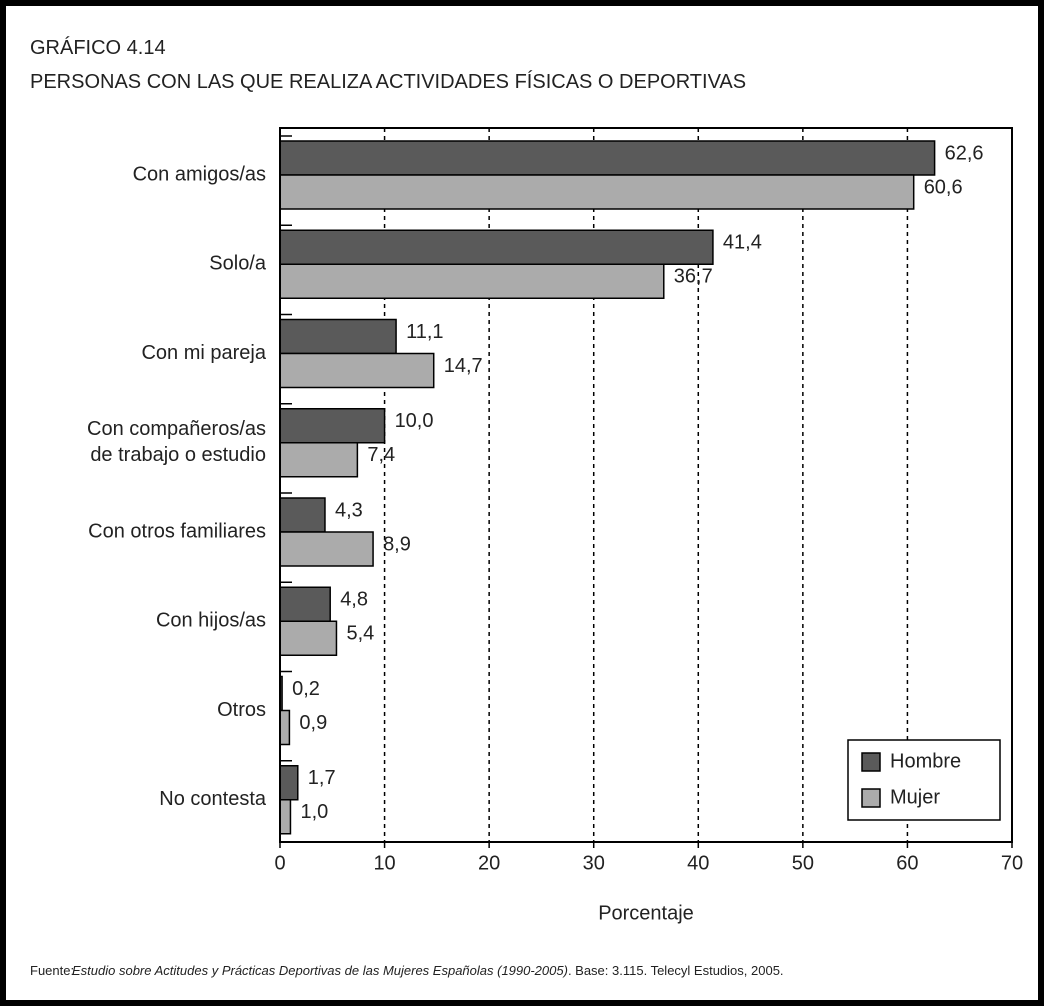 This screenshot has height=1006, width=1044. What do you see at coordinates (322, 778) in the screenshot?
I see `value-label: 1,7` at bounding box center [322, 778].